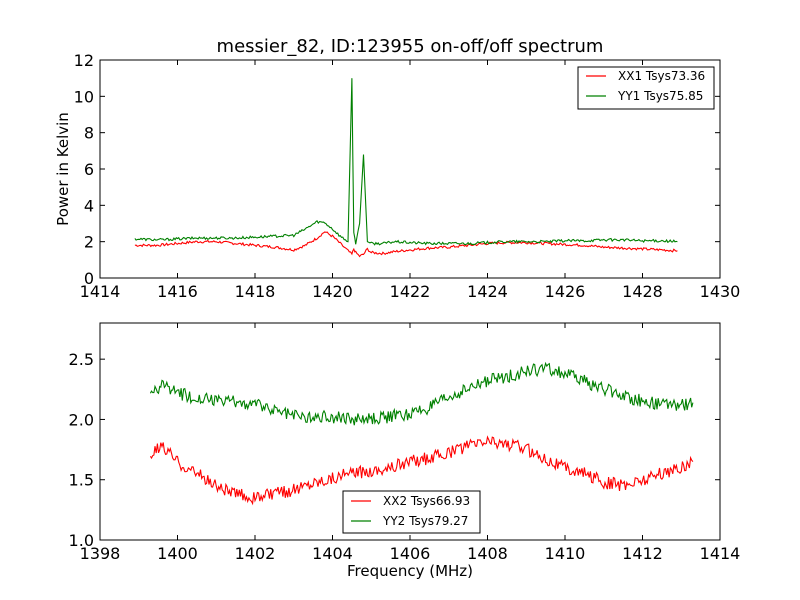  What do you see at coordinates (255, 291) in the screenshot?
I see `top-x-tick-label: 1418` at bounding box center [255, 291].